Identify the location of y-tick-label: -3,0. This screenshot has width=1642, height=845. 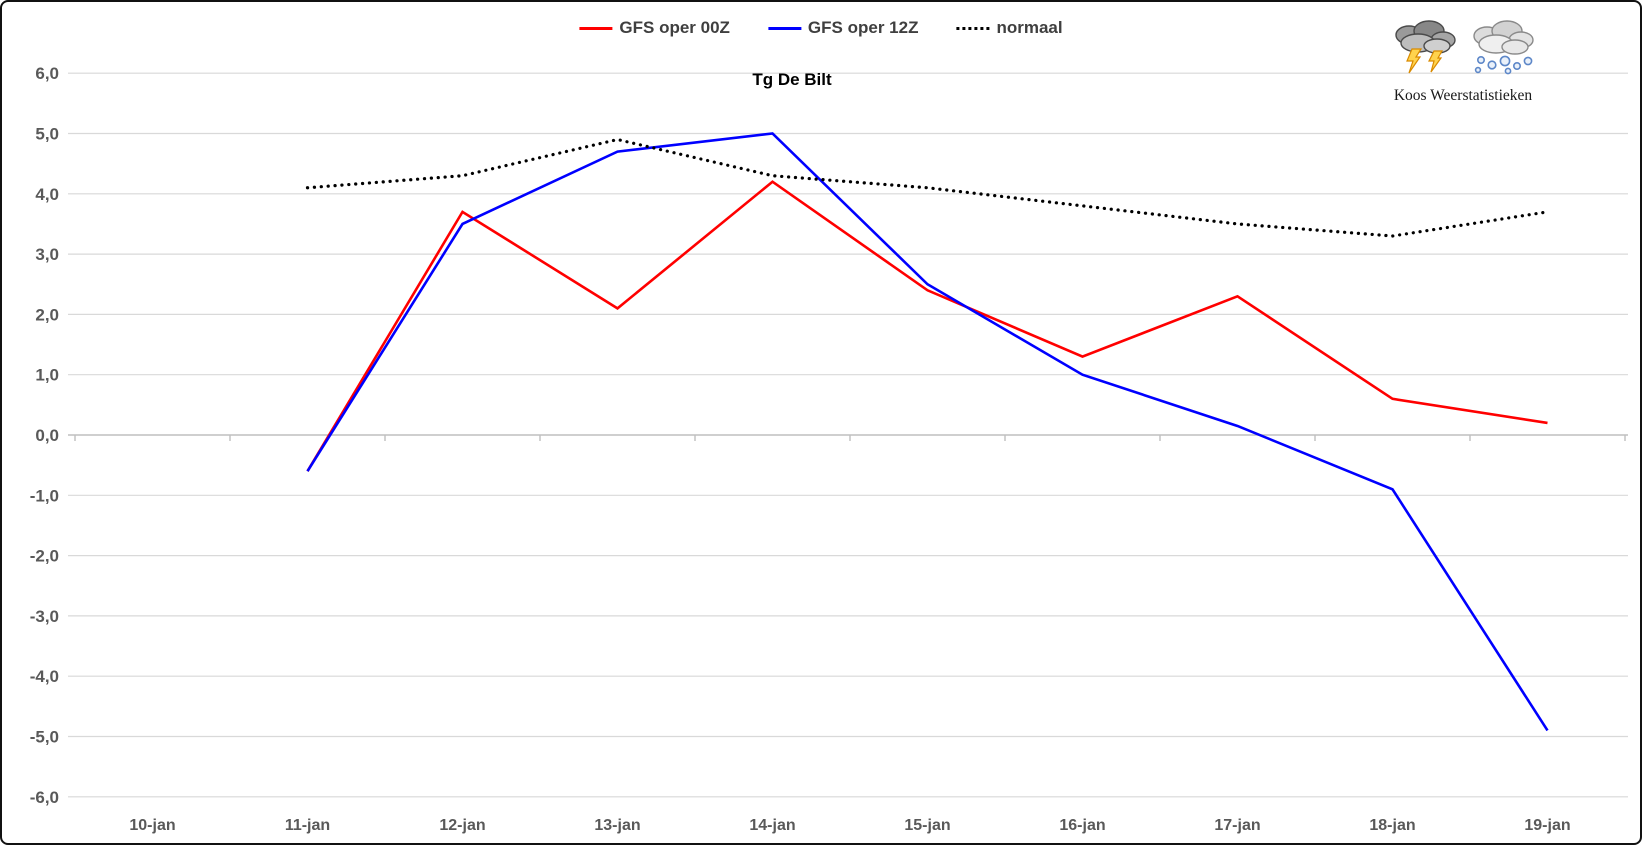
(44, 616).